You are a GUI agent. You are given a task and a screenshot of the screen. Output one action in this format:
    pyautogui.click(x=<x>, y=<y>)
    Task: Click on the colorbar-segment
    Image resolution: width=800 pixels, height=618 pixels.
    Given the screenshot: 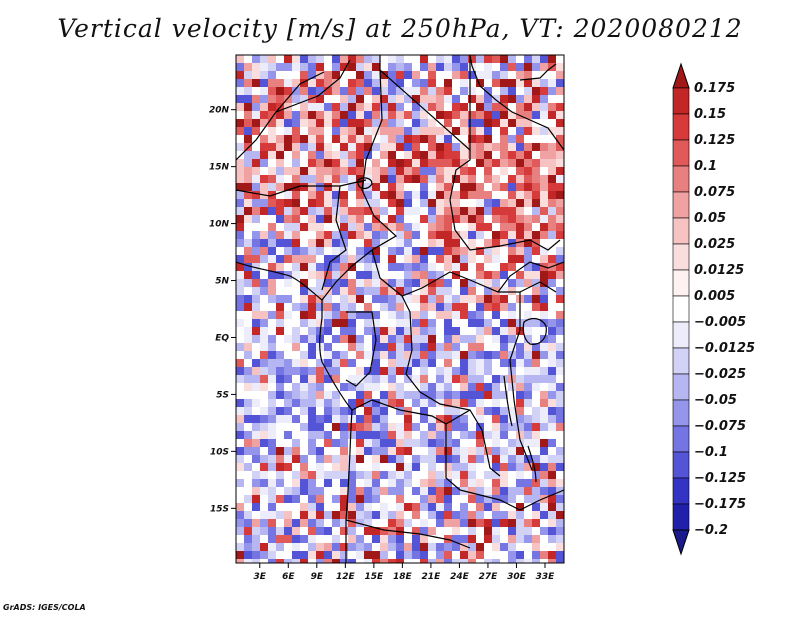 What is the action you would take?
    pyautogui.click(x=681, y=491)
    